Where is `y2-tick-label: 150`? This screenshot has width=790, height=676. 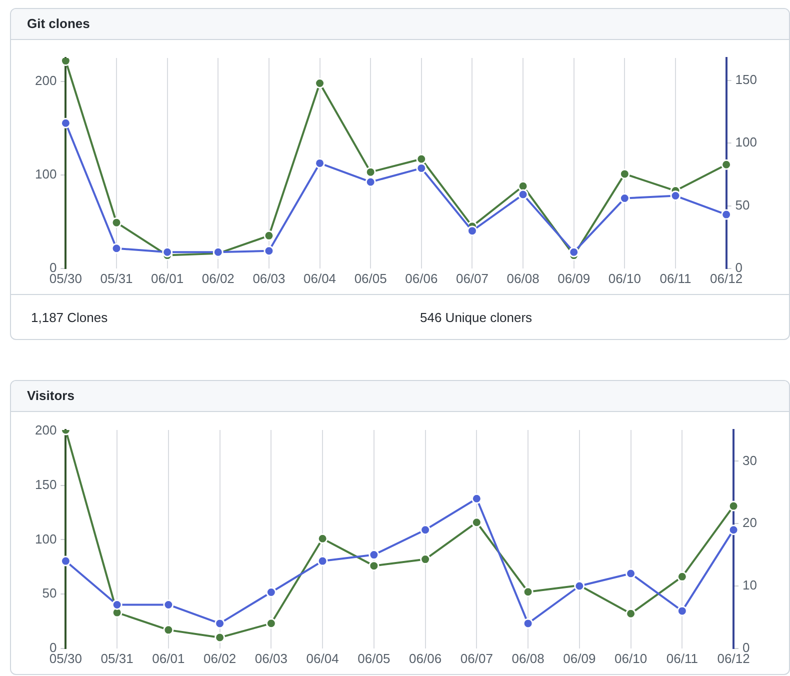 y2-tick-label: 150 is located at coordinates (746, 80).